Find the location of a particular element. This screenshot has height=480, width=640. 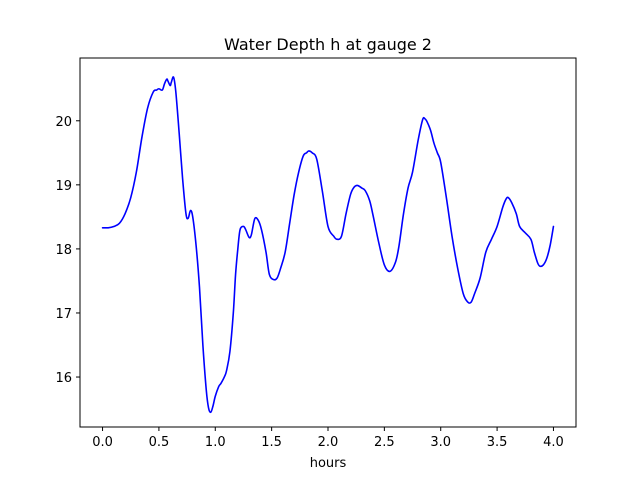

y-axis: 16 17 18 19 20 is located at coordinates (67, 250).